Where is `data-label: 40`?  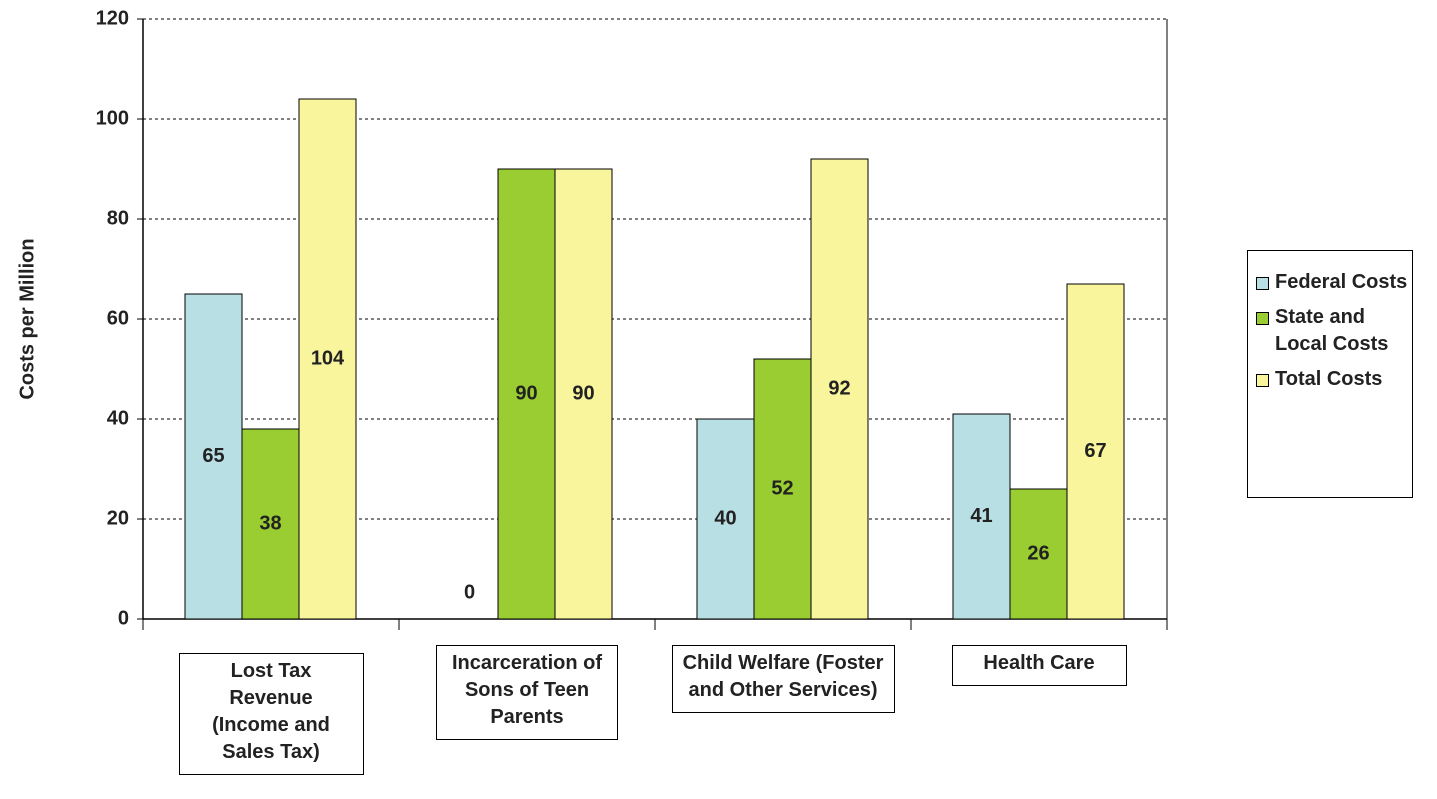
data-label: 40 is located at coordinates (725, 518).